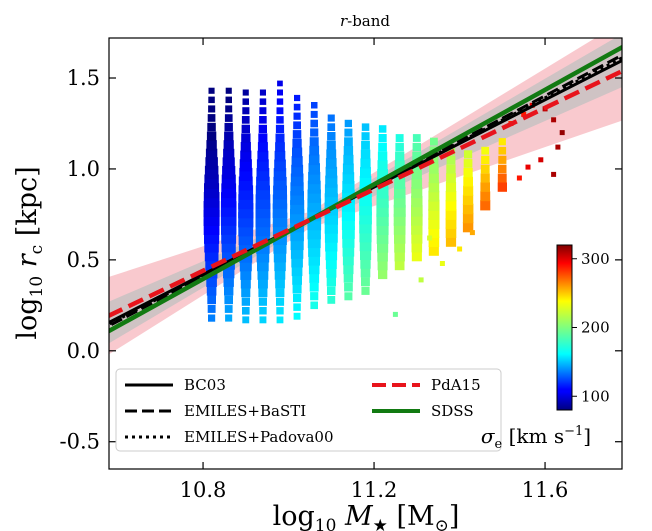  Describe the element at coordinates (423, 411) in the screenshot. I see `legend-entry-sdss: SDSS` at that location.